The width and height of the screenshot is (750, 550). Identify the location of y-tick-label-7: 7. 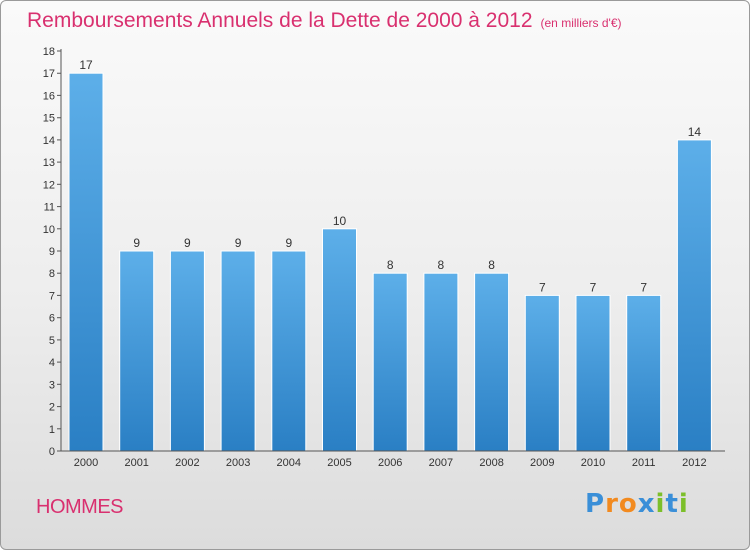
(52, 296).